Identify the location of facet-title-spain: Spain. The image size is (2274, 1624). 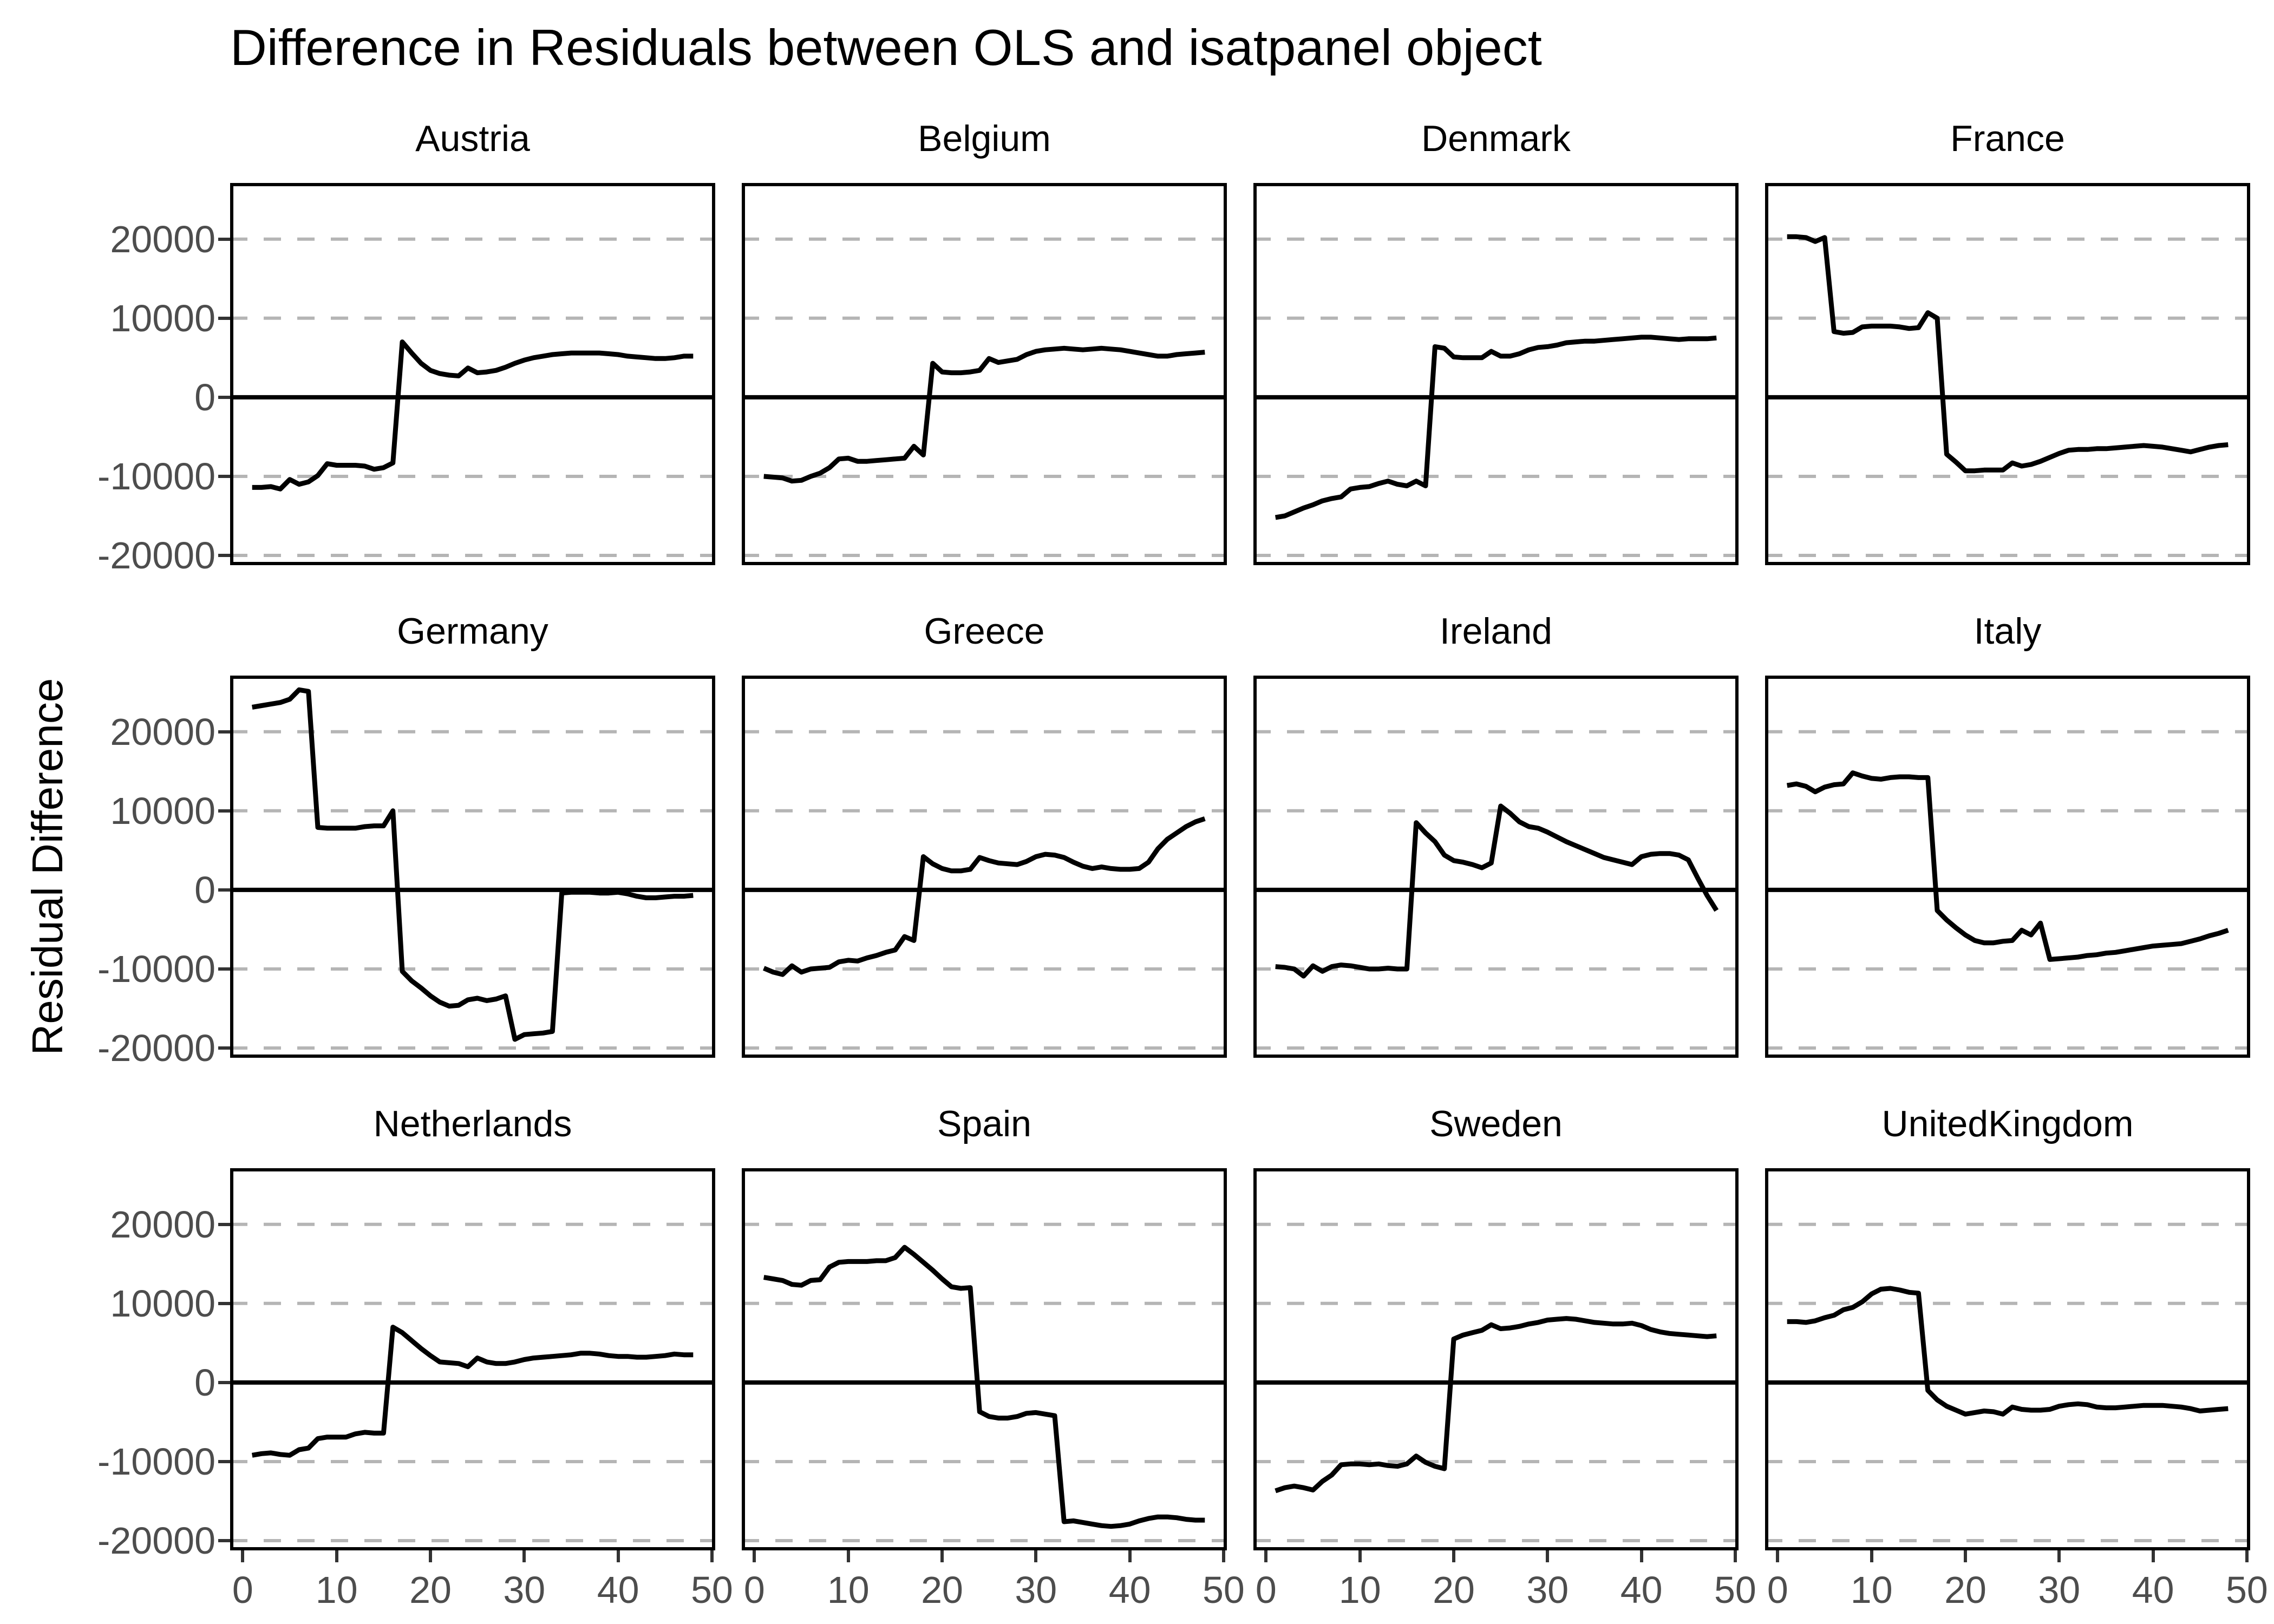
(984, 1123).